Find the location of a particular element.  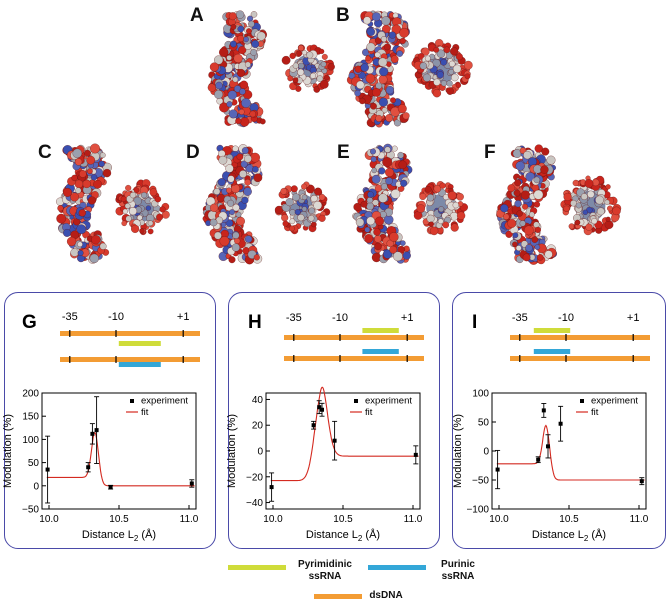

structure-f-top is located at coordinates (591, 205).